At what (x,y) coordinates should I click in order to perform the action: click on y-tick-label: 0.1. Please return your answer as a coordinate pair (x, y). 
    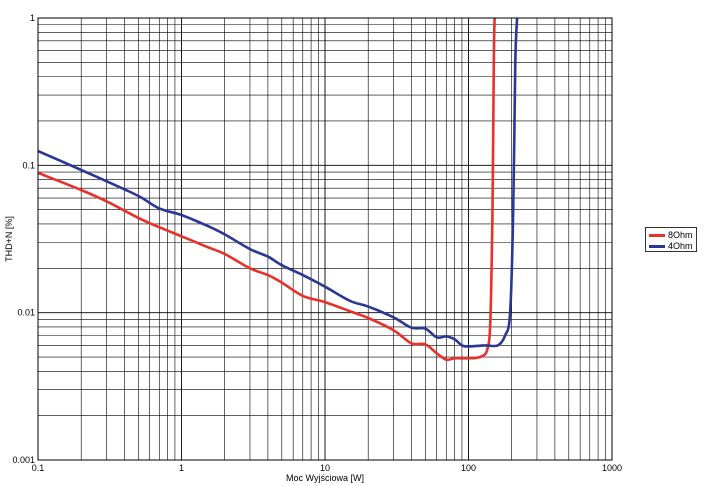
    Looking at the image, I should click on (28, 165).